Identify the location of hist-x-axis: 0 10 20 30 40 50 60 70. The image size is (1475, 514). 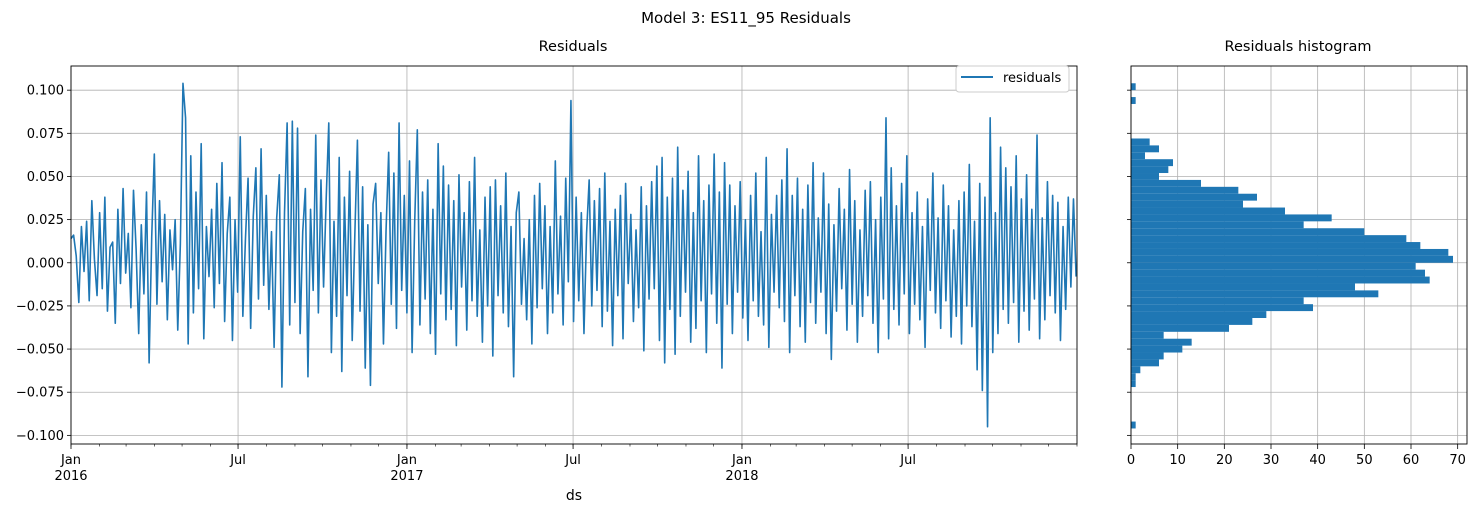
(1296, 456).